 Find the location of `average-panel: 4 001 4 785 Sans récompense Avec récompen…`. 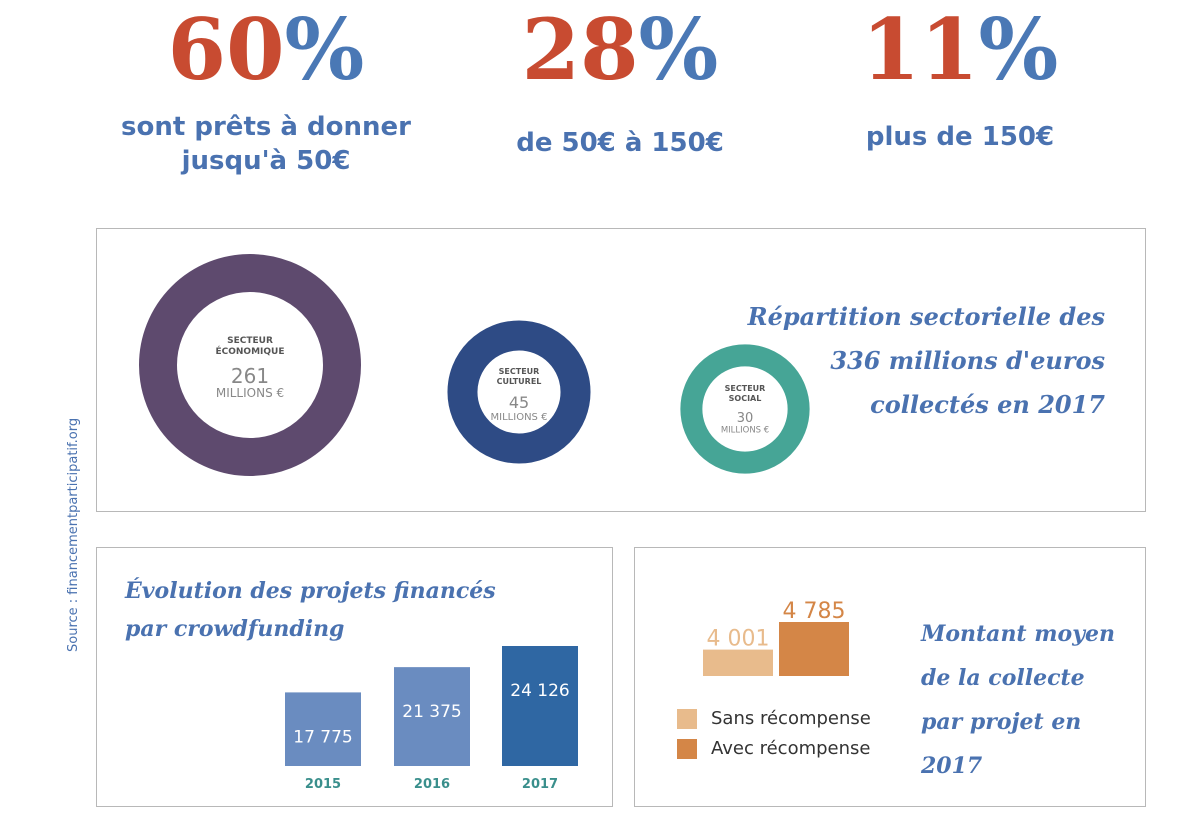

average-panel: 4 001 4 785 Sans récompense Avec récompen… is located at coordinates (890, 677).